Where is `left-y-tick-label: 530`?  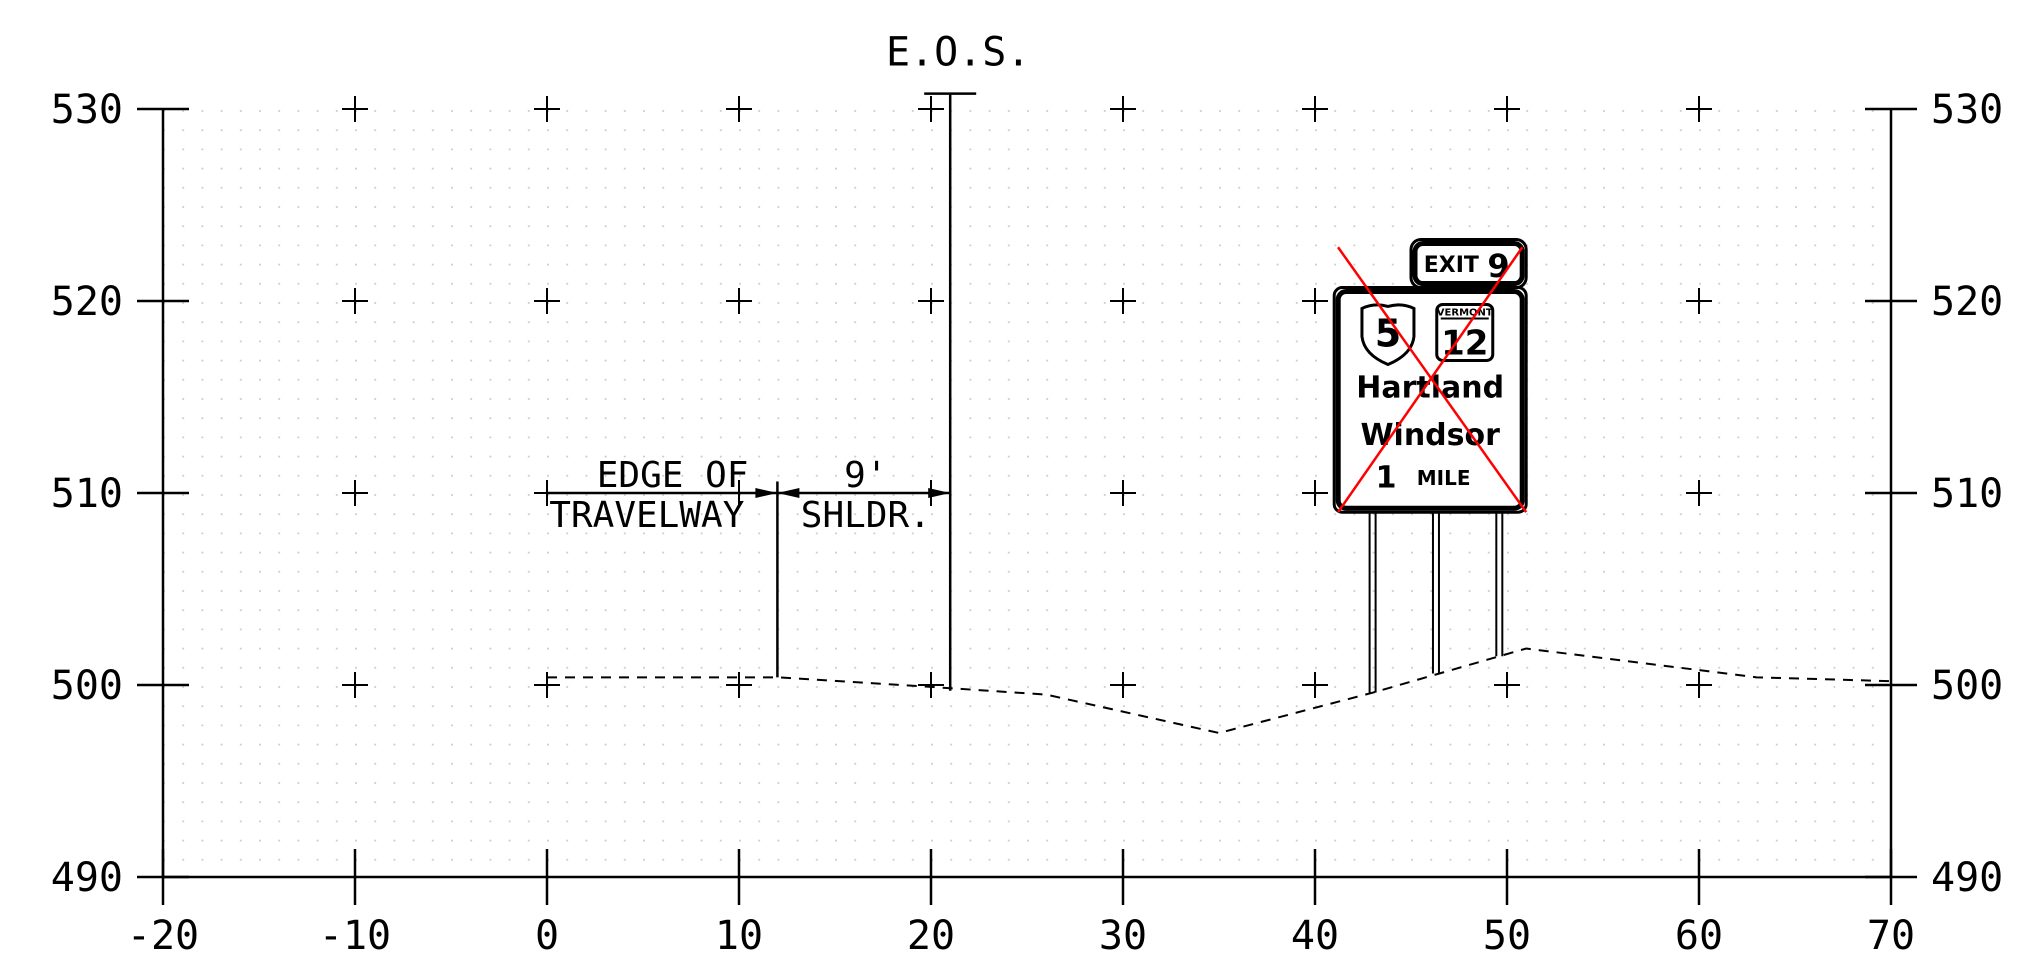 left-y-tick-label: 530 is located at coordinates (87, 110).